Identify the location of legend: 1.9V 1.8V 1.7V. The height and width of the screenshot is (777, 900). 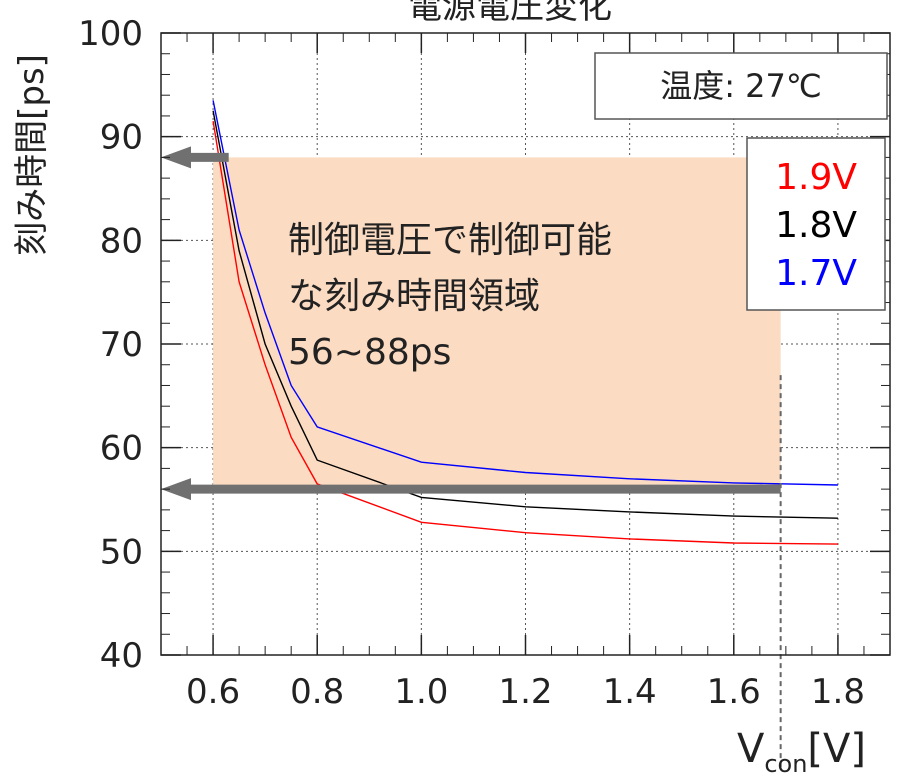
(816, 224).